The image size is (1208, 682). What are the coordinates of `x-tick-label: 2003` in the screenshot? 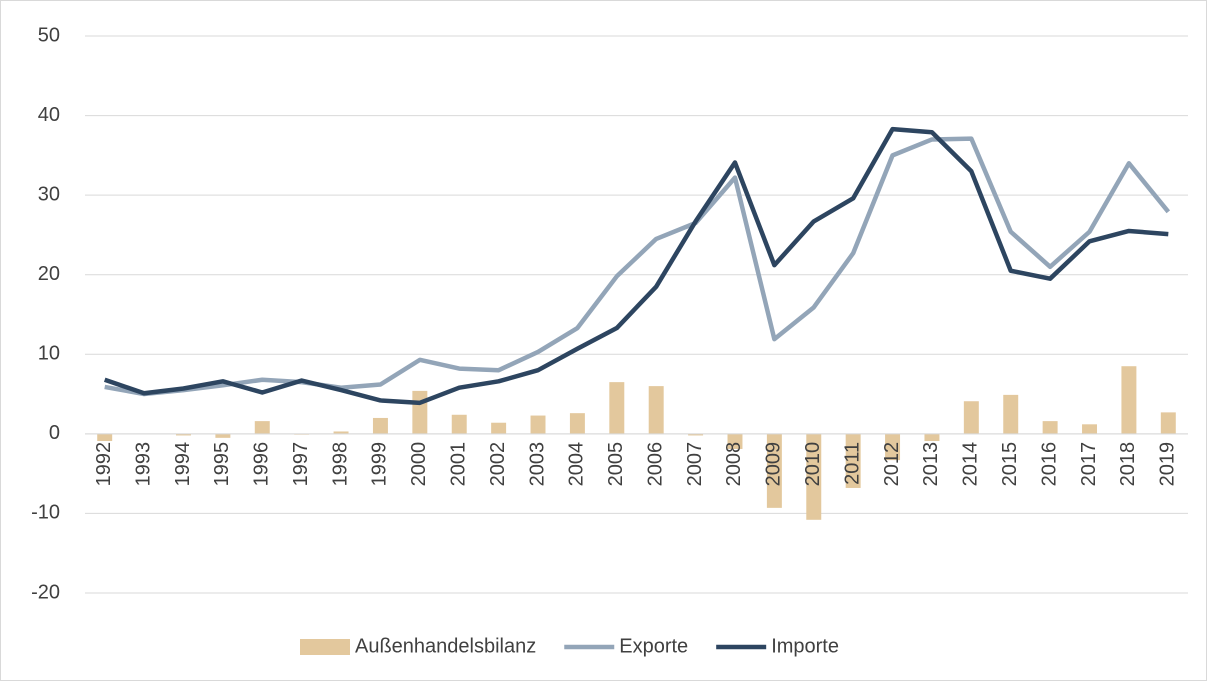 It's located at (537, 464).